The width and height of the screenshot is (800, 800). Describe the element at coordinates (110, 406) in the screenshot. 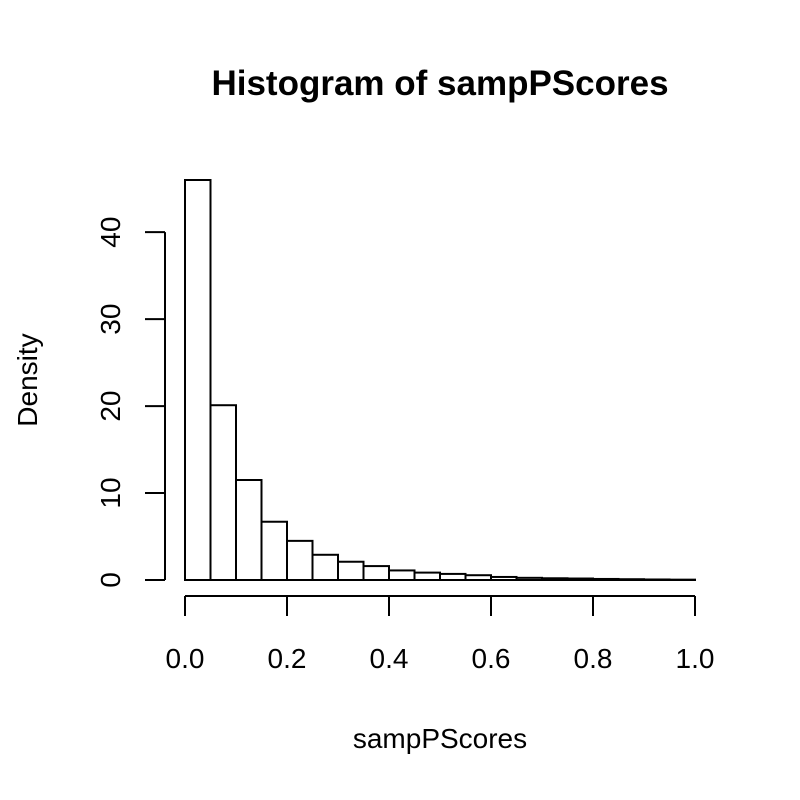

I see `y-tick-label: 20` at that location.